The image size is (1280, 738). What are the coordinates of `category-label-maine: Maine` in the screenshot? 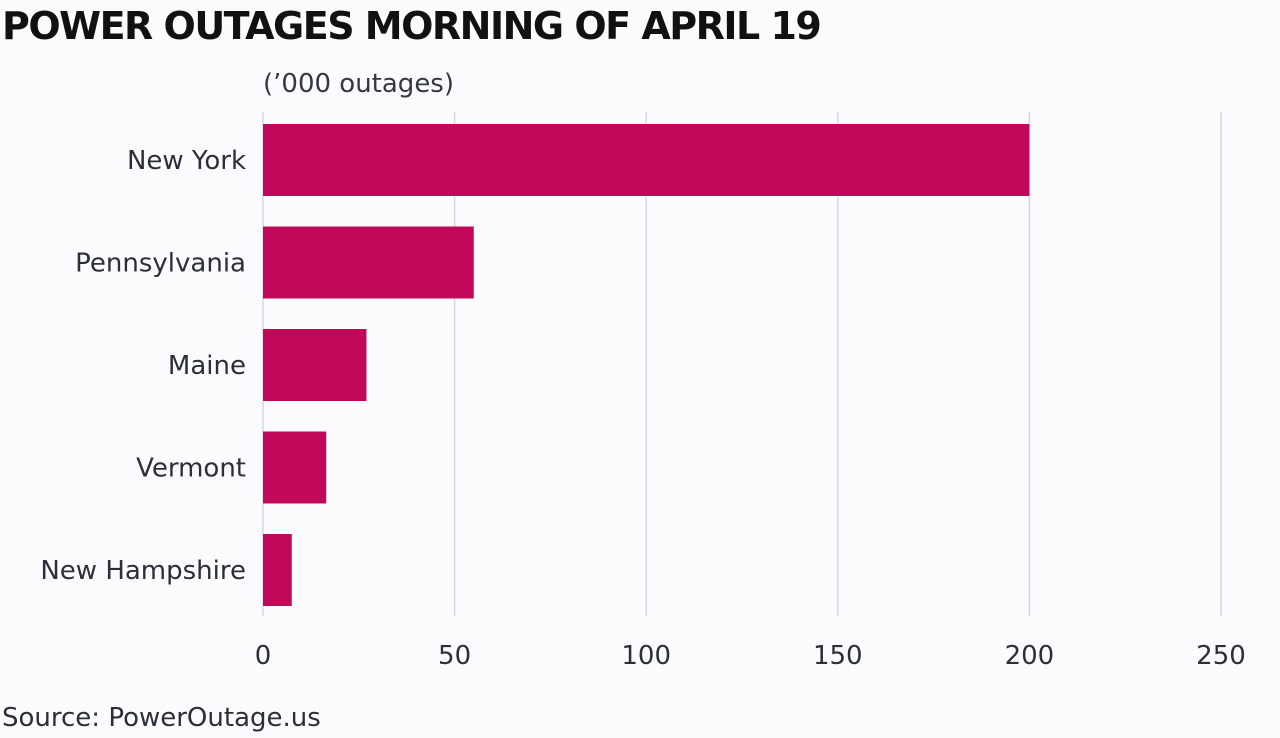 It's located at (207, 366).